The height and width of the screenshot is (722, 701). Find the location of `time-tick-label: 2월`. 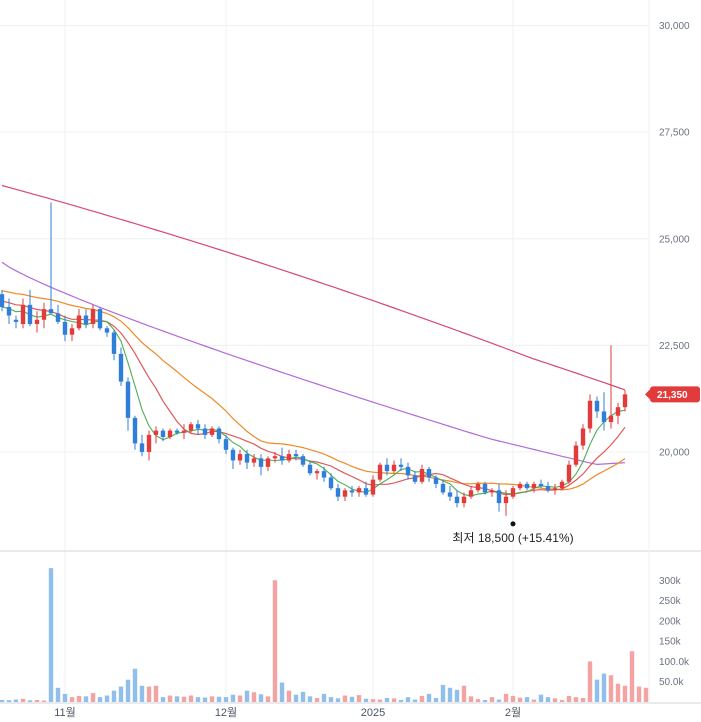

time-tick-label: 2월 is located at coordinates (513, 712).